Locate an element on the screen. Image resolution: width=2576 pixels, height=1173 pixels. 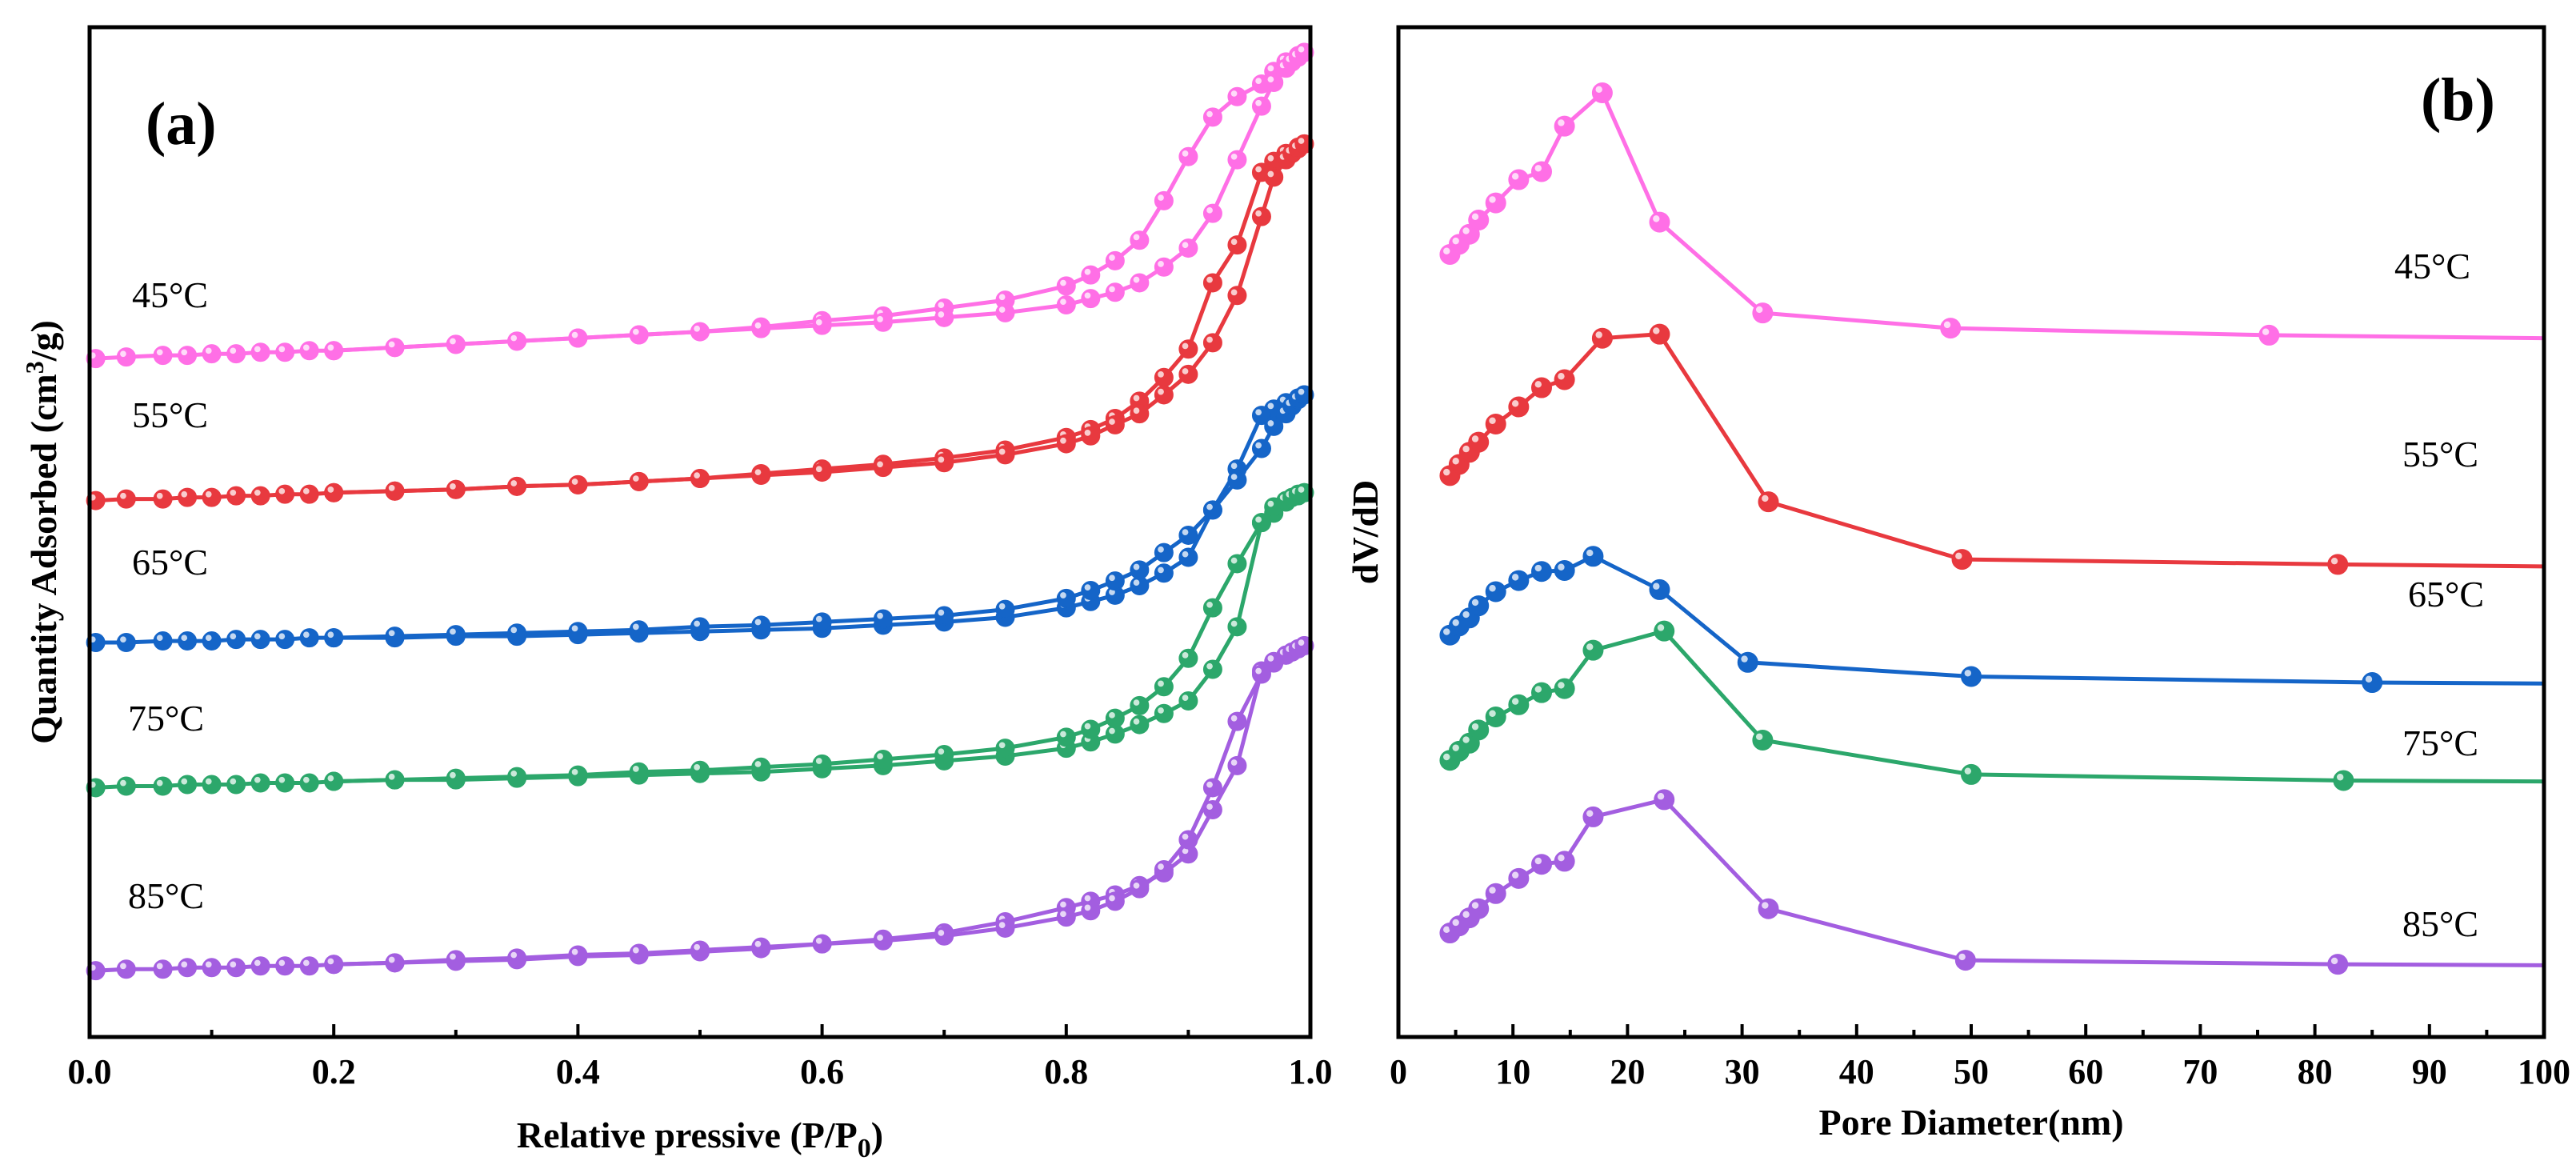
panel-b-series-55c-line is located at coordinates (1996, 450).